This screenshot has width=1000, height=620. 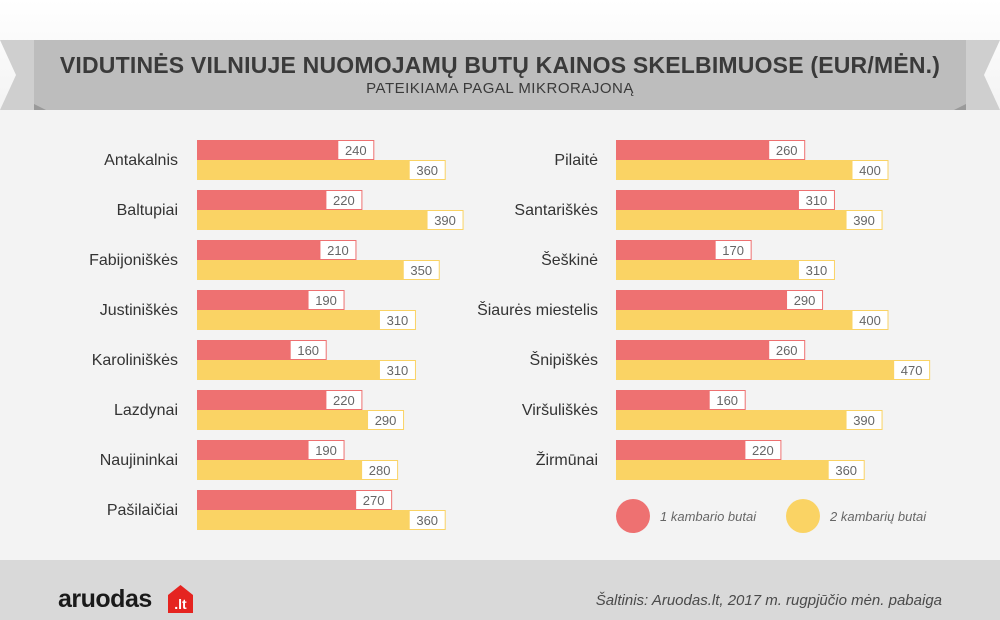 I want to click on category-label: Šeškinė, so click(x=569, y=259).